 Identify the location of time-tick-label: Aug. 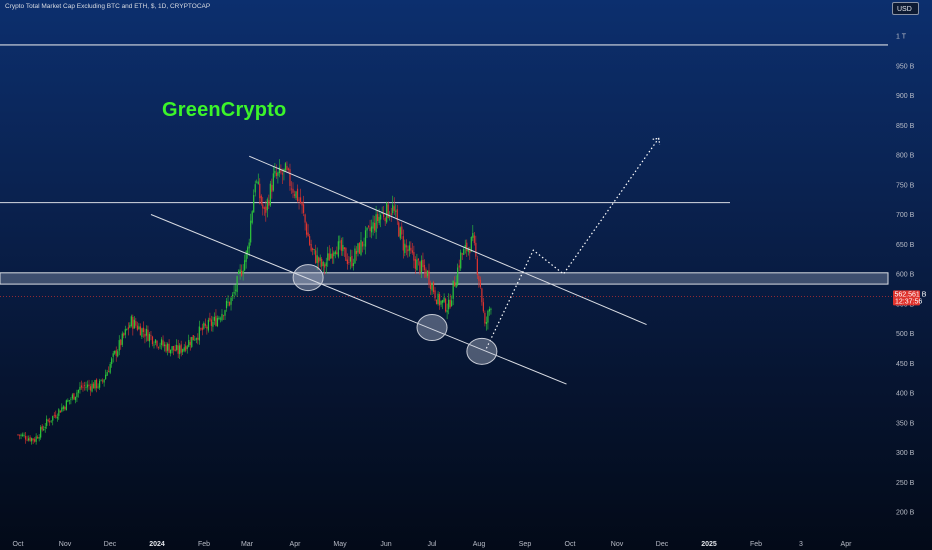
(479, 544).